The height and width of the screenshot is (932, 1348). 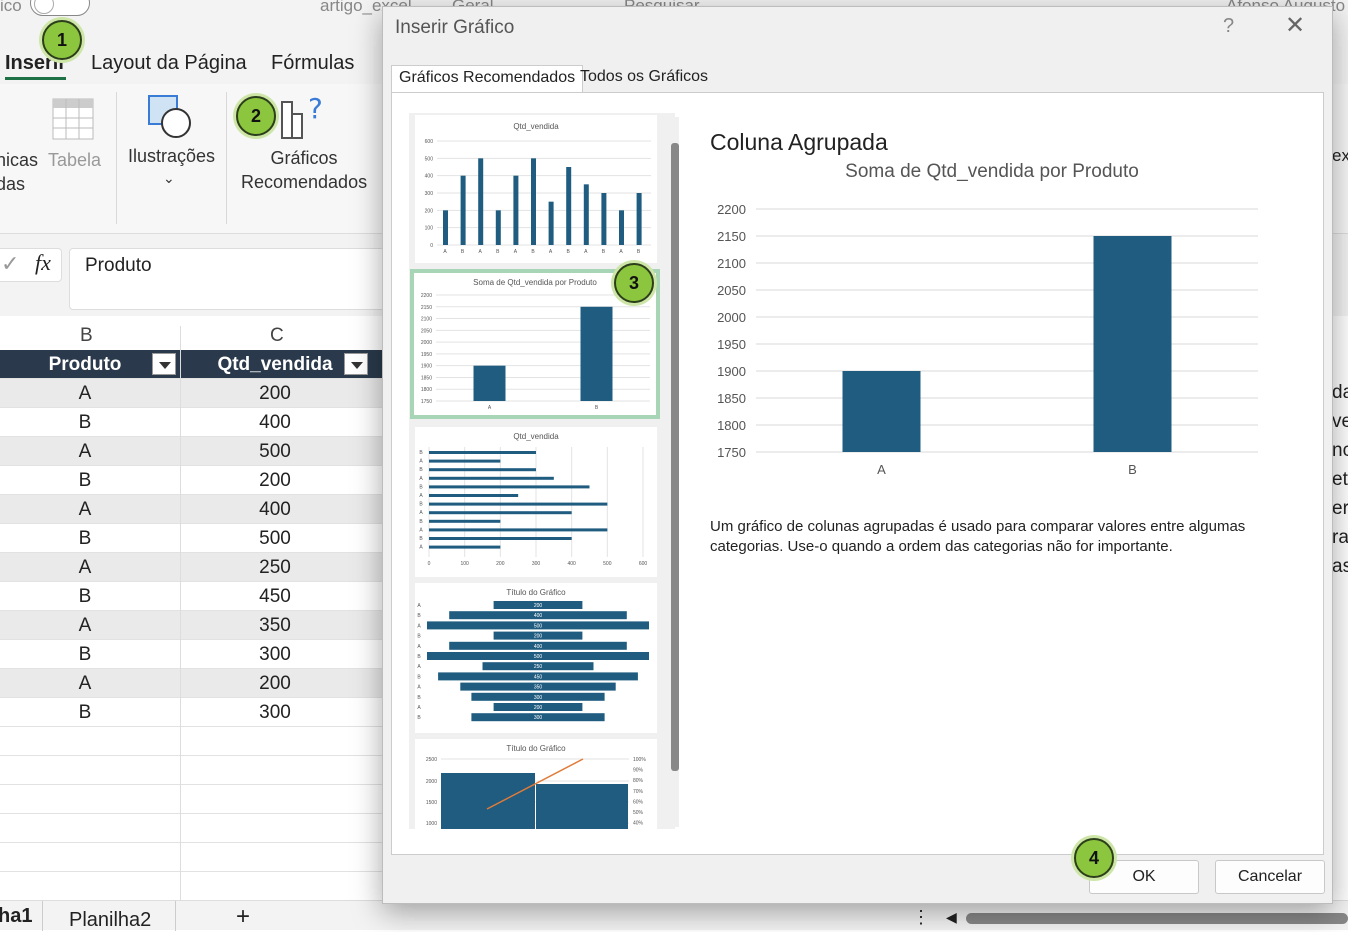 I want to click on cell-qtd: 350, so click(x=275, y=625).